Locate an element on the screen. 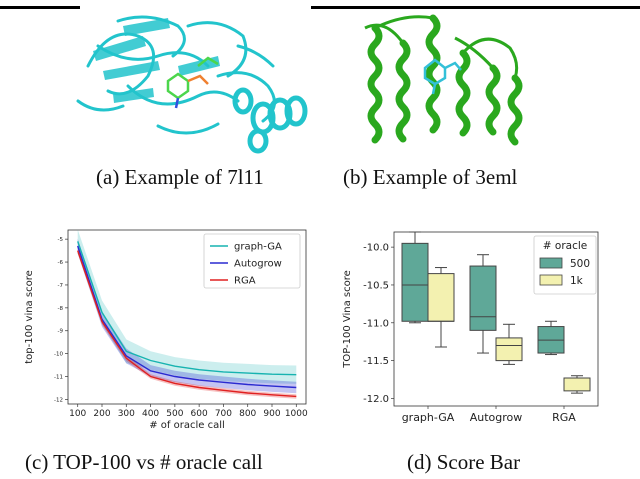 The image size is (640, 479). x-tick-label: 200 is located at coordinates (101, 414).